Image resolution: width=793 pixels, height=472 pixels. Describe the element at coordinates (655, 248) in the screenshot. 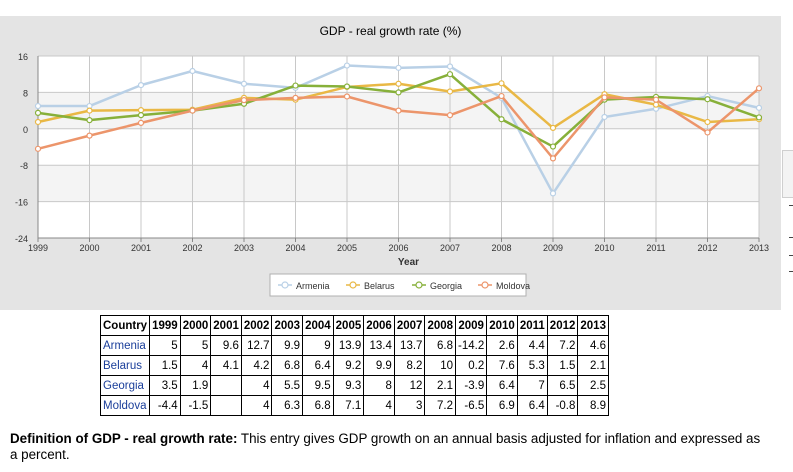

I see `x-tick-label: 2011` at that location.